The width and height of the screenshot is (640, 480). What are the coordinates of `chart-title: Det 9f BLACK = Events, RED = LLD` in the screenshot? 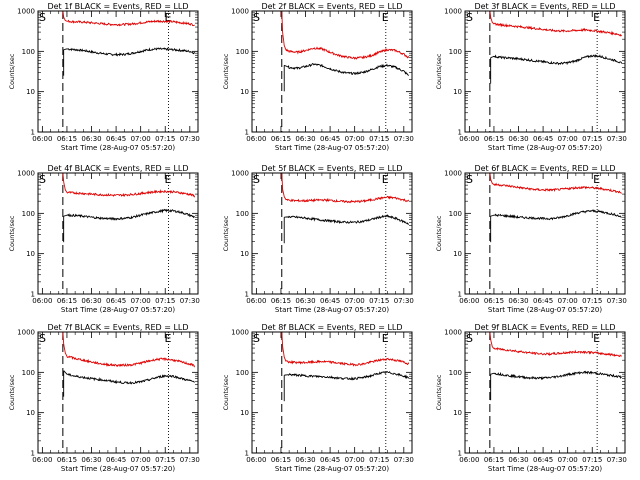 It's located at (544, 327).